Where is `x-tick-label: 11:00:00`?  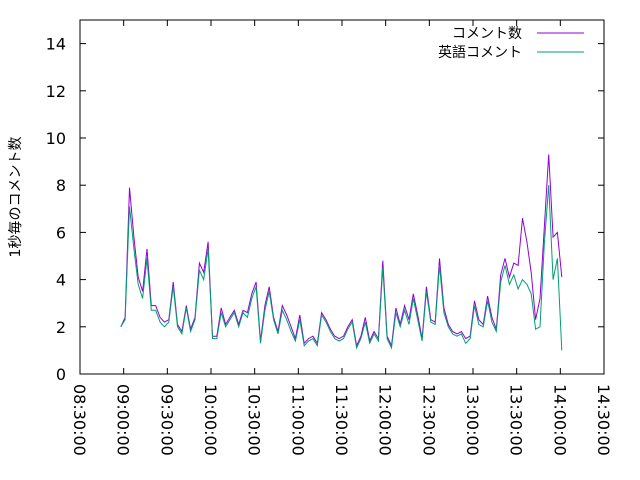 x-tick-label: 11:00:00 is located at coordinates (297, 420).